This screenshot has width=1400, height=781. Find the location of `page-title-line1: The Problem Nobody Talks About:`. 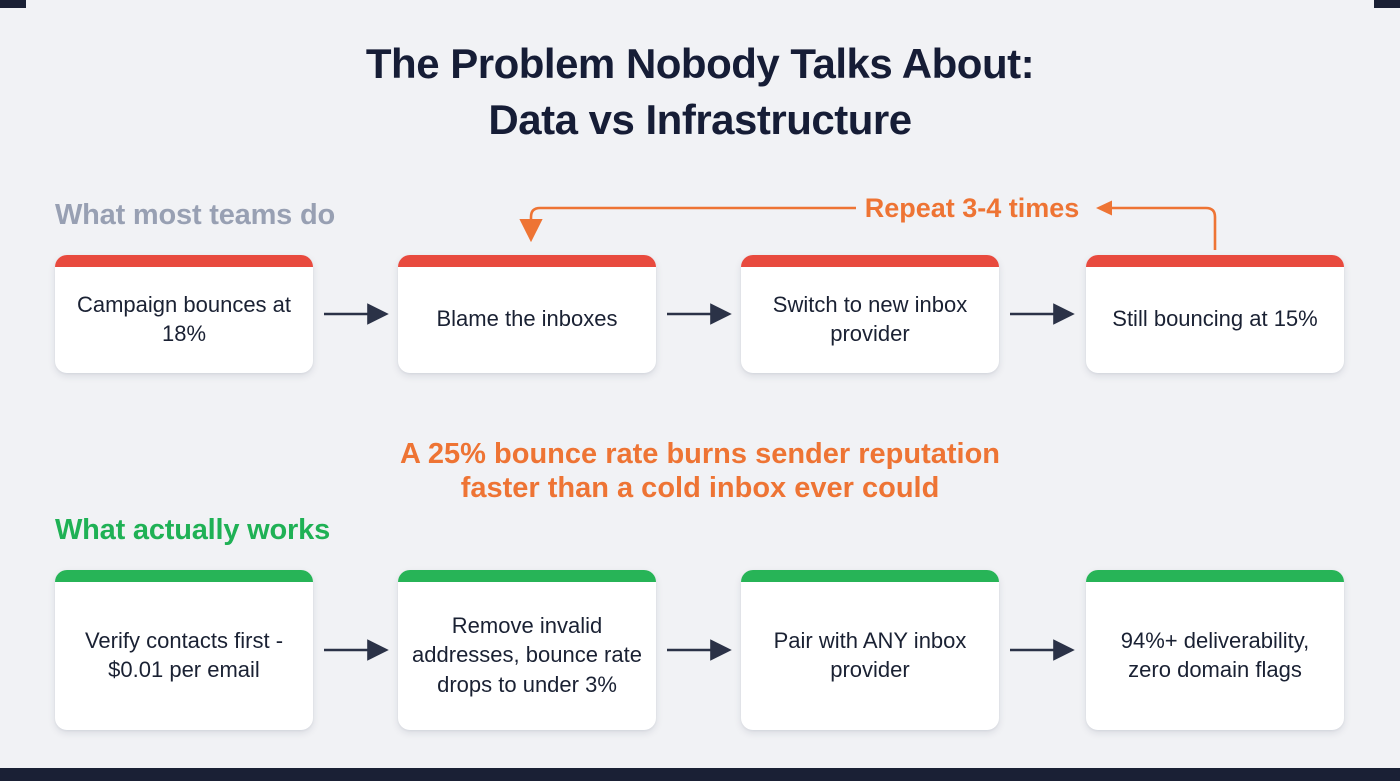

page-title-line1: The Problem Nobody Talks About: is located at coordinates (700, 63).